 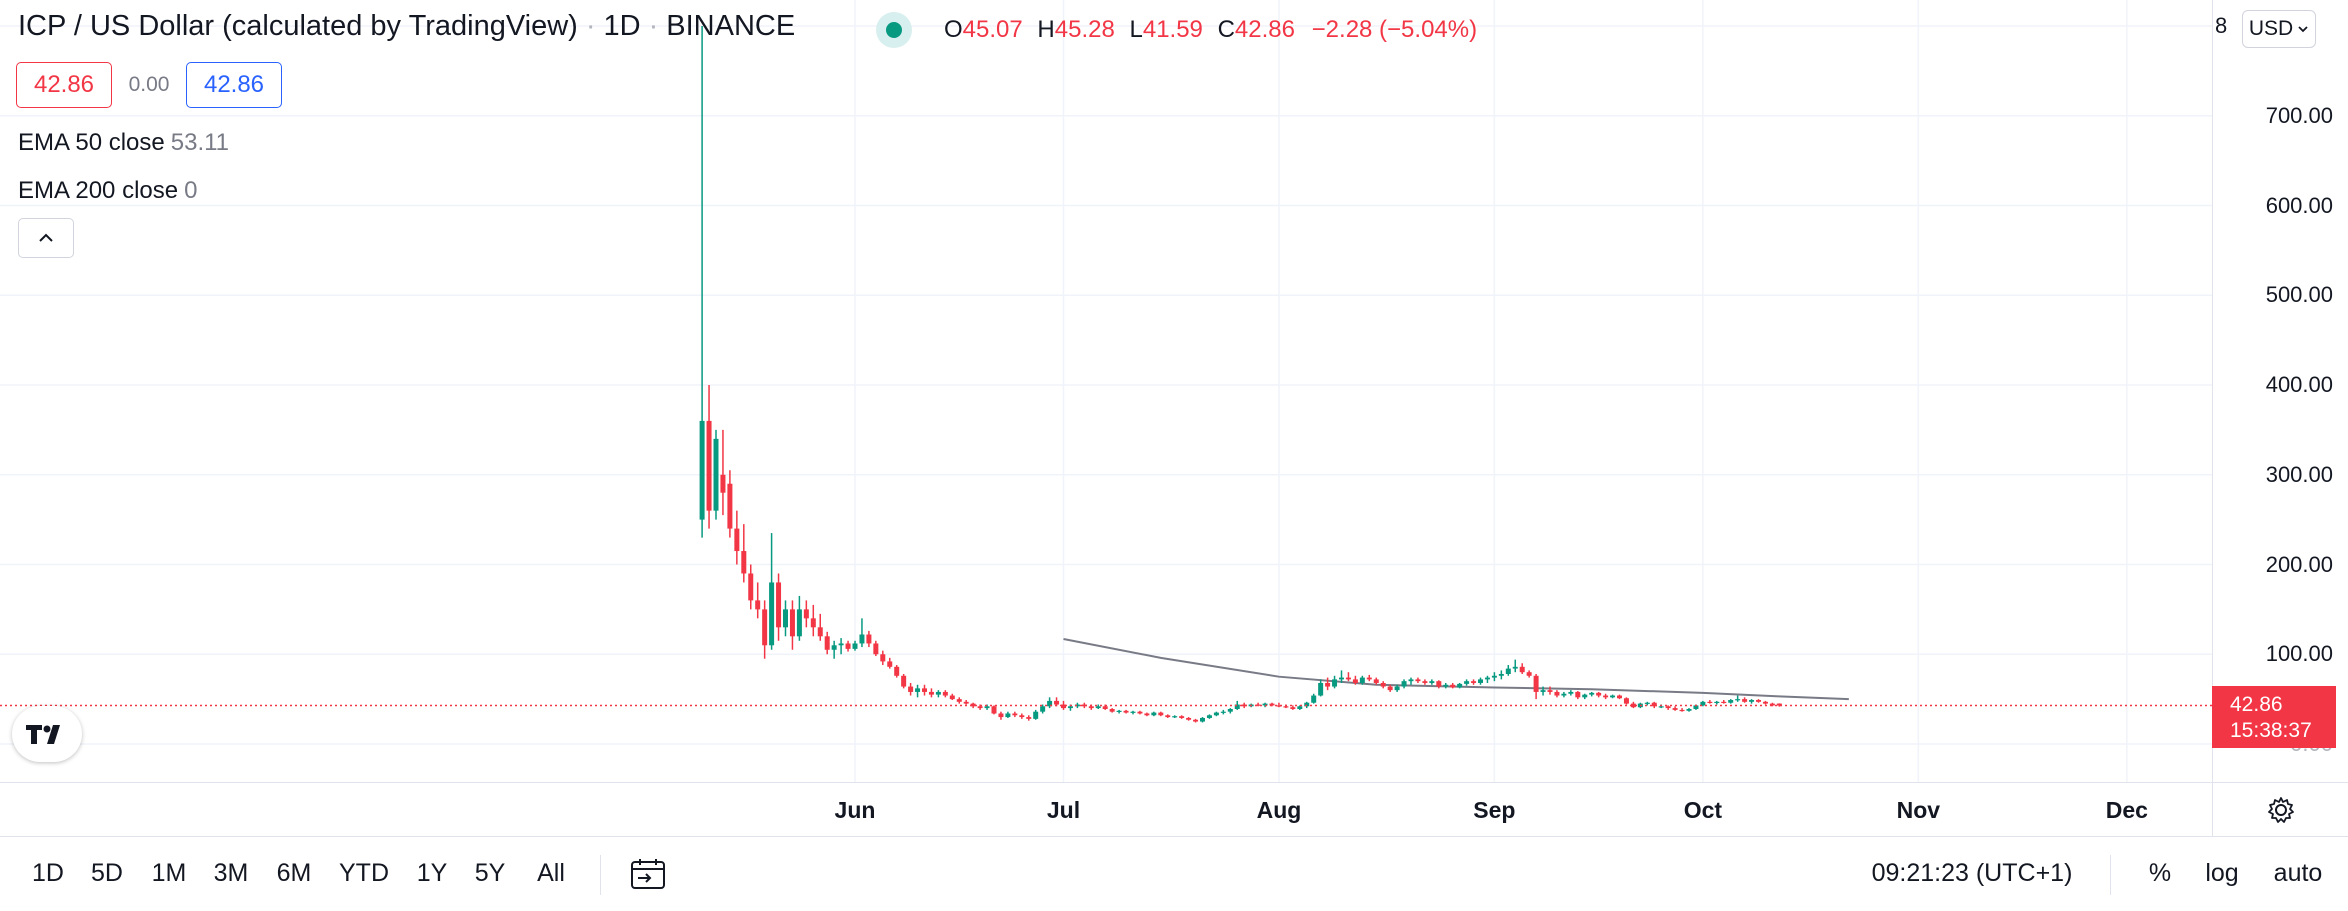 I want to click on indicator-row-ema200: EMA 200 close 0, so click(x=123, y=200).